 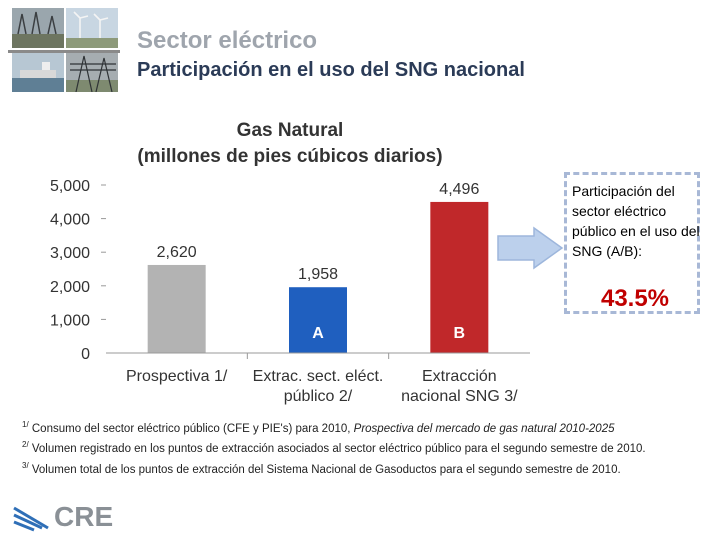 What do you see at coordinates (70, 287) in the screenshot?
I see `y-tick-label: 2,000` at bounding box center [70, 287].